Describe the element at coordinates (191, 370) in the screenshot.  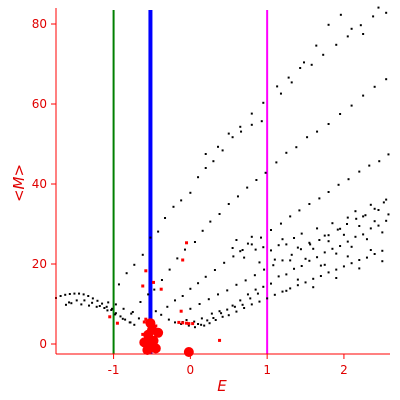
I see `x-tick-label: 0` at that location.